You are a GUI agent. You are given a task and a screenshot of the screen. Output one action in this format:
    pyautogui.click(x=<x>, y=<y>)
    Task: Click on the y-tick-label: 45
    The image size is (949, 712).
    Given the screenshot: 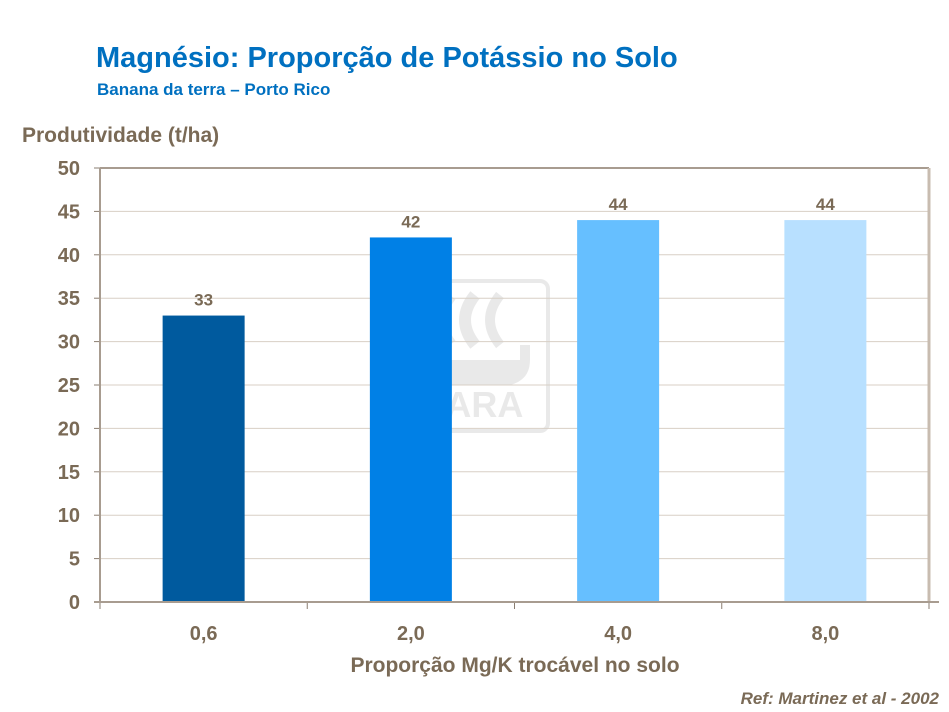 What is the action you would take?
    pyautogui.click(x=69, y=212)
    